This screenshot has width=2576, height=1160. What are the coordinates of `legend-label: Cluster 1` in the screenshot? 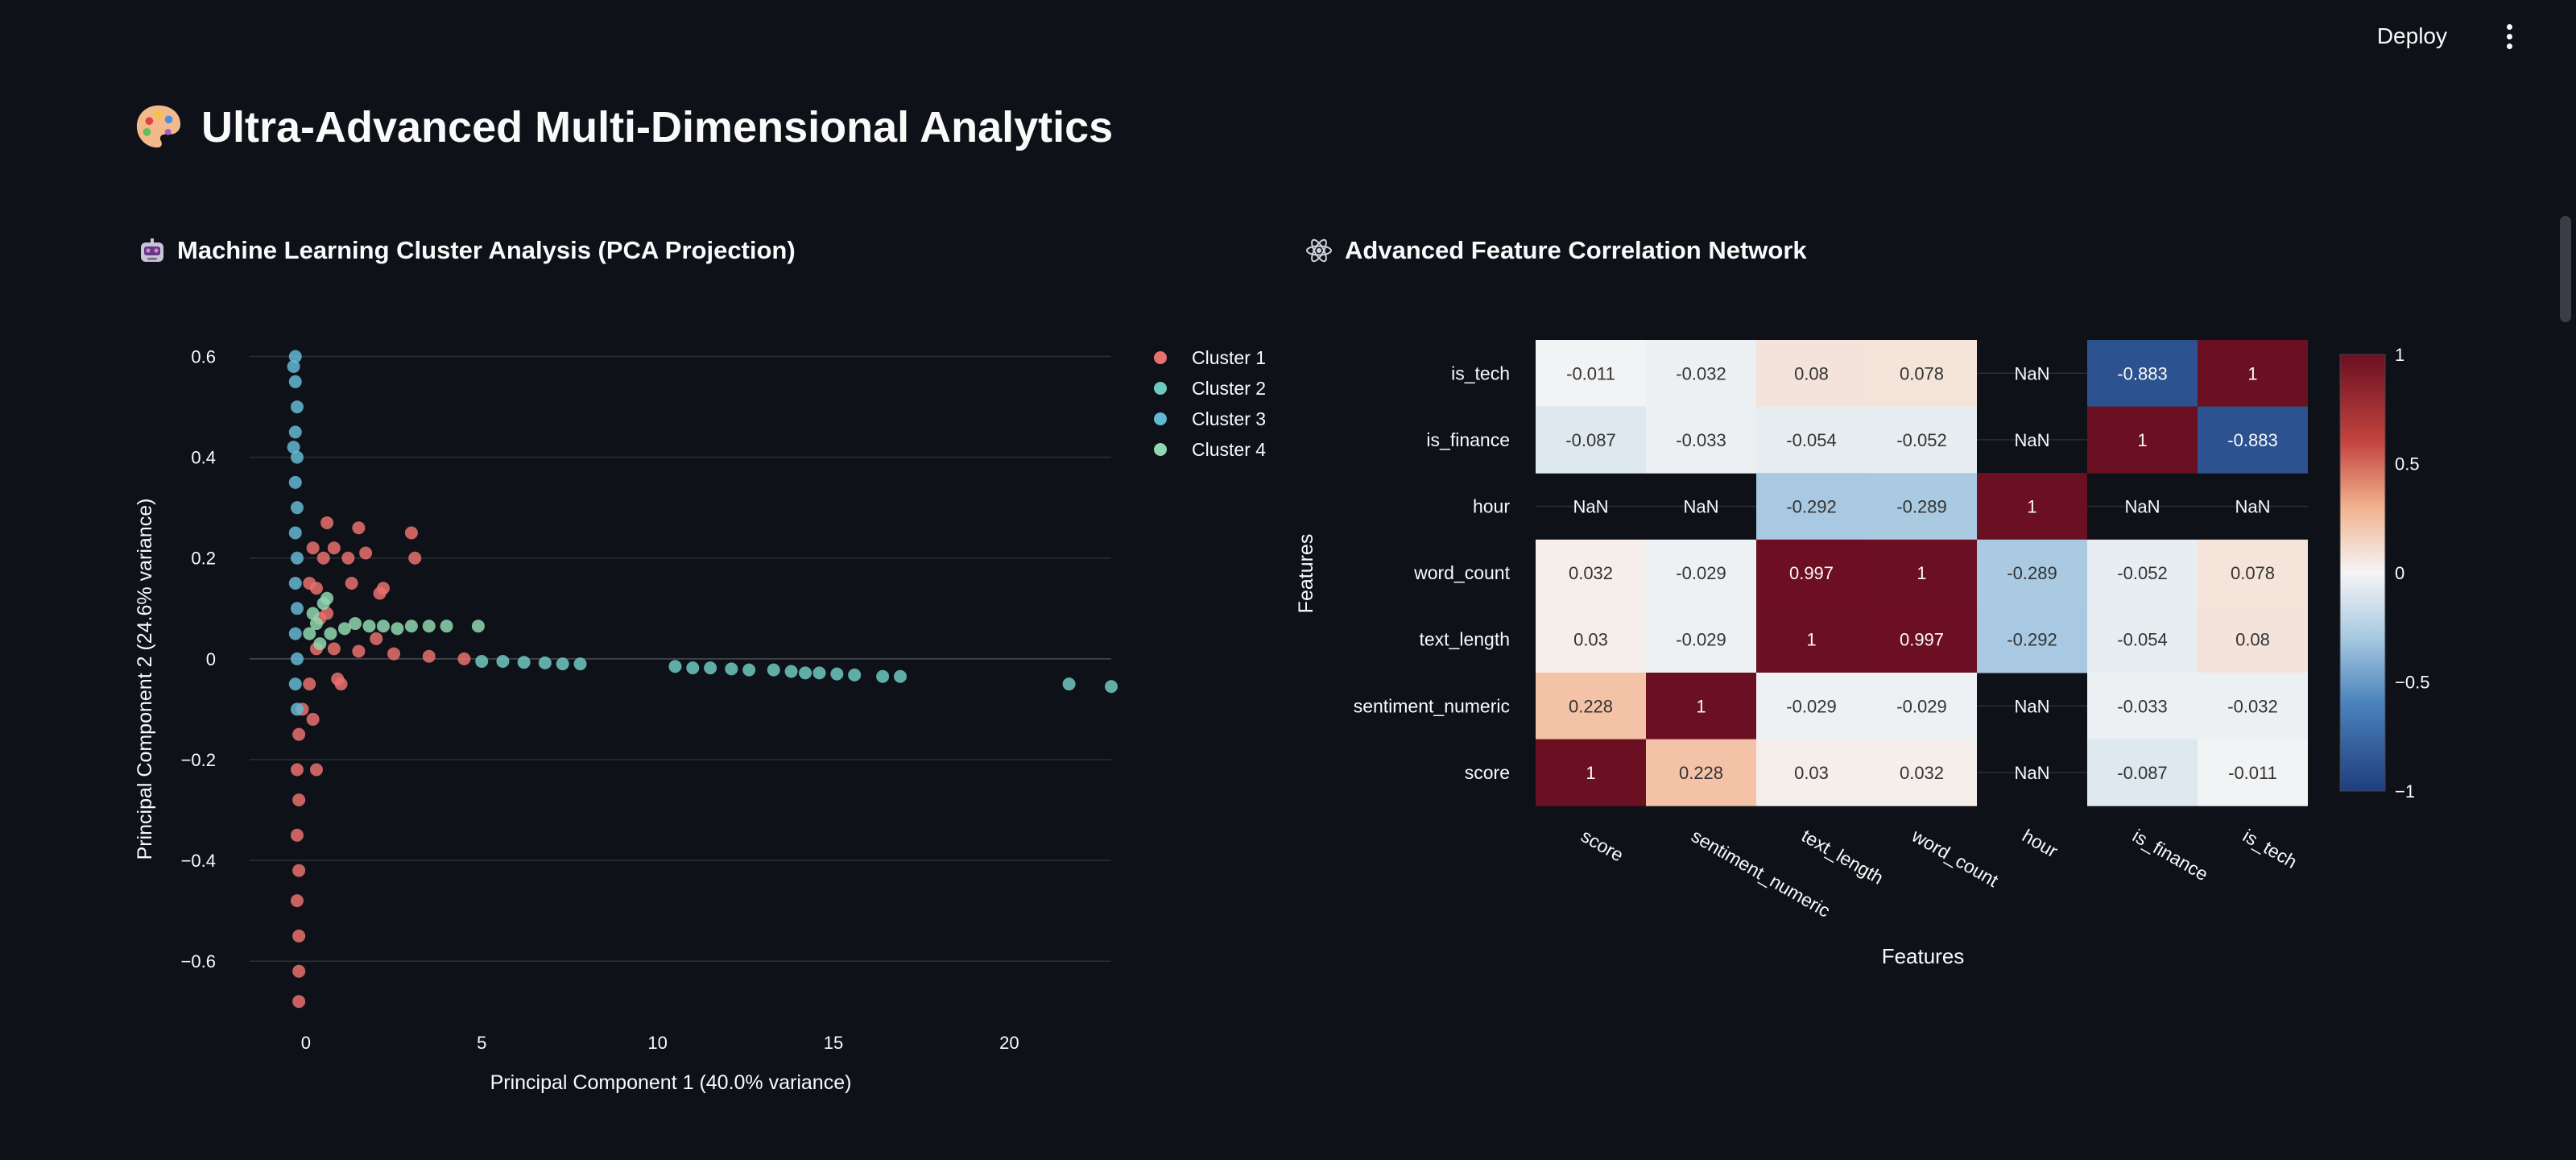 It's located at (1229, 357).